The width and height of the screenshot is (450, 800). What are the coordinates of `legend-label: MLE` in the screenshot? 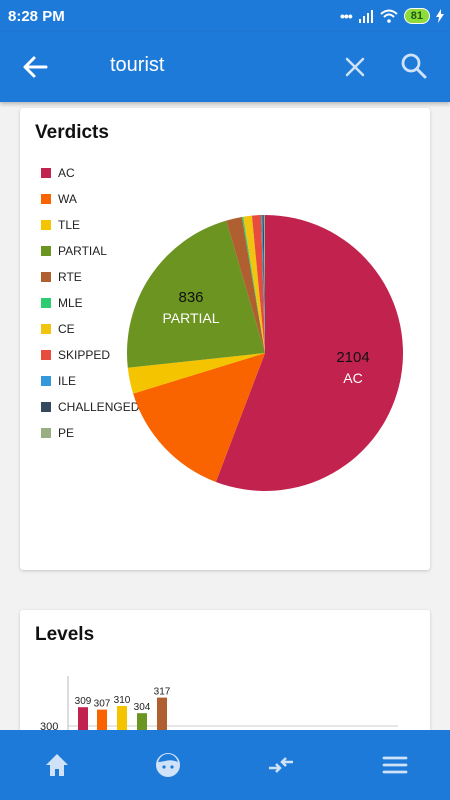 It's located at (70, 303).